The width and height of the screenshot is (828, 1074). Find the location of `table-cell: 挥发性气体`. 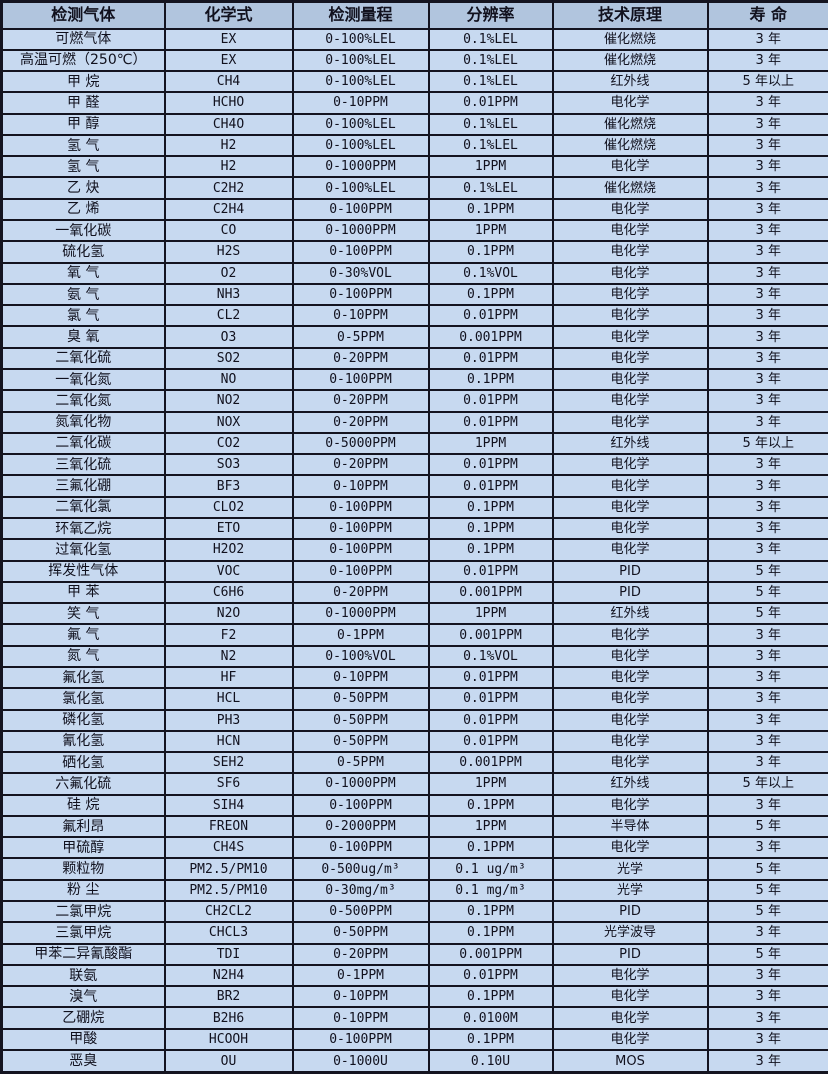

table-cell: 挥发性气体 is located at coordinates (83, 571).